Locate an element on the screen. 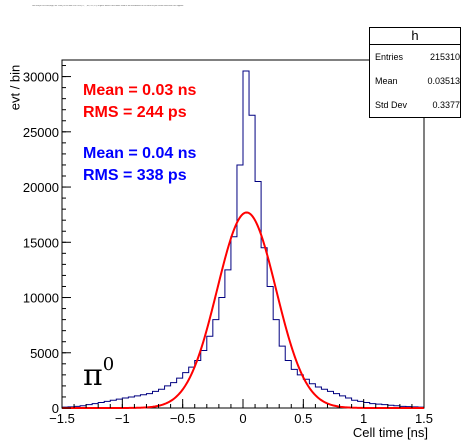 The image size is (461, 443). fit-rms-annotation: RMS = 244 ps is located at coordinates (135, 112).